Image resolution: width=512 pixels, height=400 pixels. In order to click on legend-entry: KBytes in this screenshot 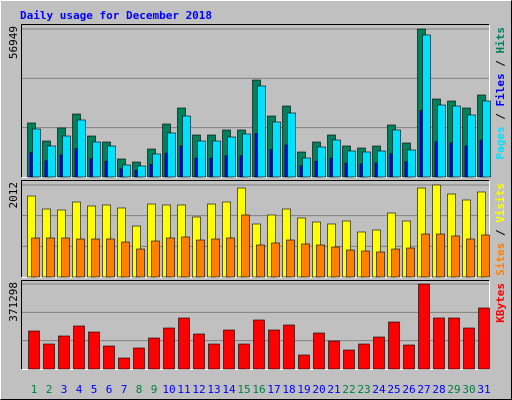, I will do `click(500, 303)`.